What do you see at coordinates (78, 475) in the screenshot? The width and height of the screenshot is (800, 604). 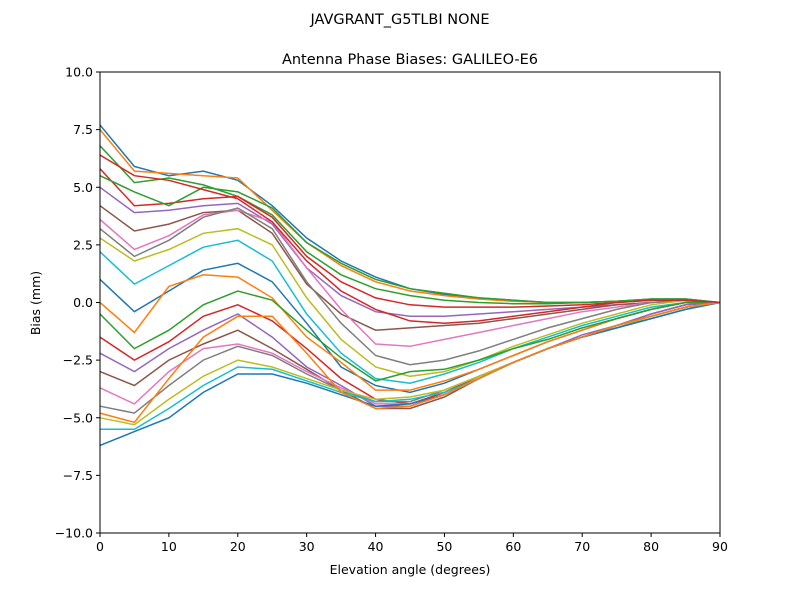 I see `y-tick-label: −7.5` at bounding box center [78, 475].